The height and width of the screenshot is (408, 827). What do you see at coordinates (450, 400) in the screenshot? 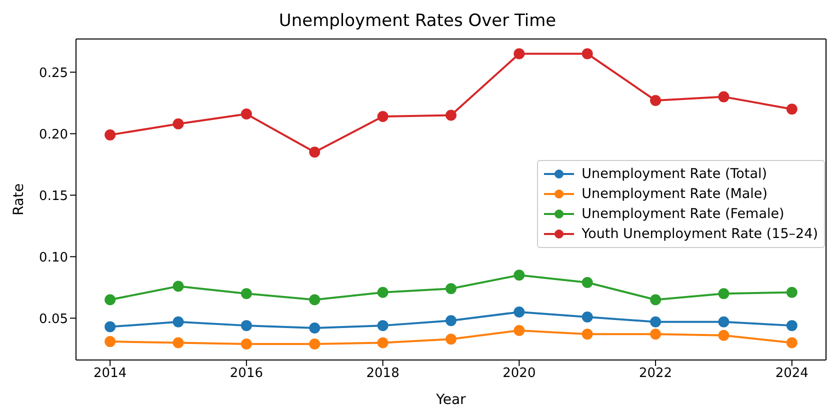
I see `x-axis-title: Year` at bounding box center [450, 400].